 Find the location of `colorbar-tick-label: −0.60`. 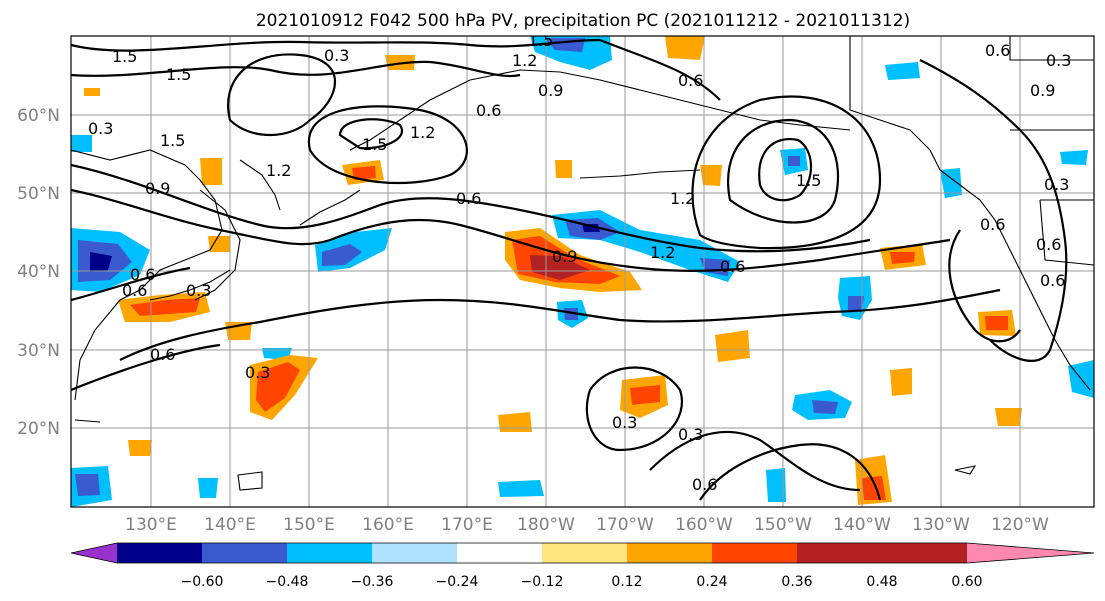

colorbar-tick-label: −0.60 is located at coordinates (202, 582).